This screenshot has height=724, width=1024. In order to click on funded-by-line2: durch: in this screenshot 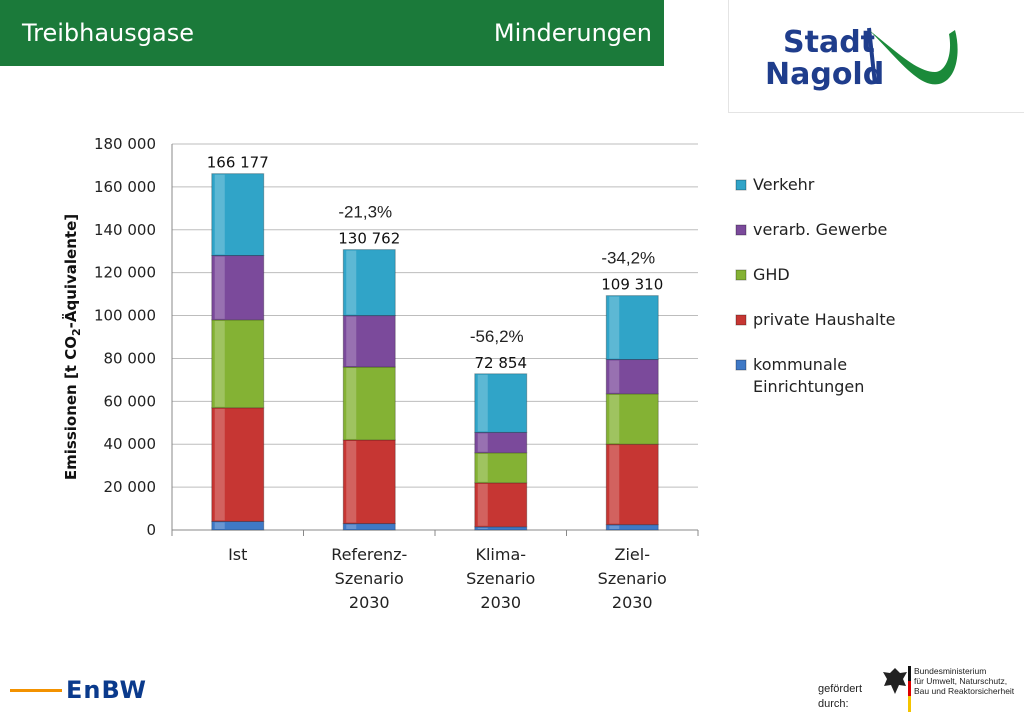, I will do `click(833, 704)`.